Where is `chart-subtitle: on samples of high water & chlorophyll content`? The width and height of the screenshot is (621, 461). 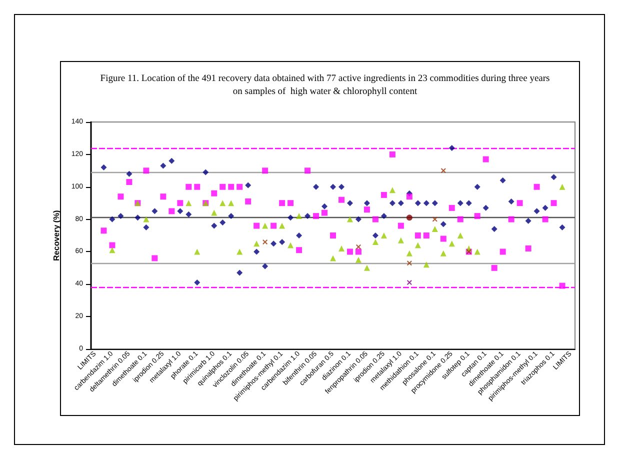
chart-subtitle: on samples of high water & chlorophyll content is located at coordinates (325, 92).